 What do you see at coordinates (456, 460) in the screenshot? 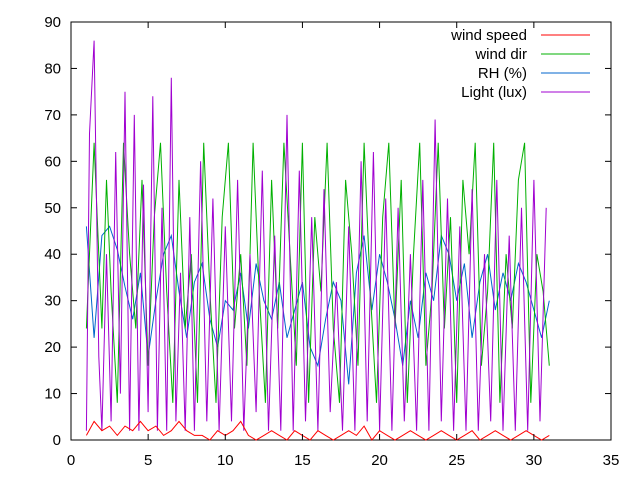
I see `x-tick-label: 25` at bounding box center [456, 460].